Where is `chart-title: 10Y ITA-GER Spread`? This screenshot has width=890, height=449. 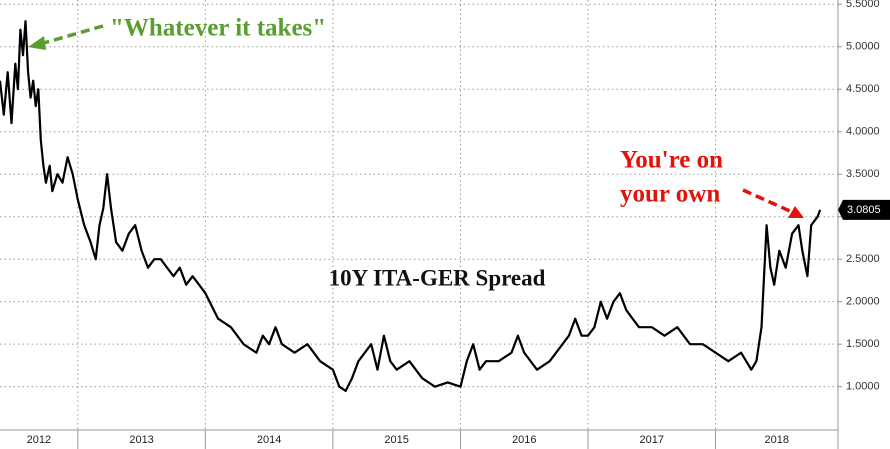
chart-title: 10Y ITA-GER Spread is located at coordinates (437, 277).